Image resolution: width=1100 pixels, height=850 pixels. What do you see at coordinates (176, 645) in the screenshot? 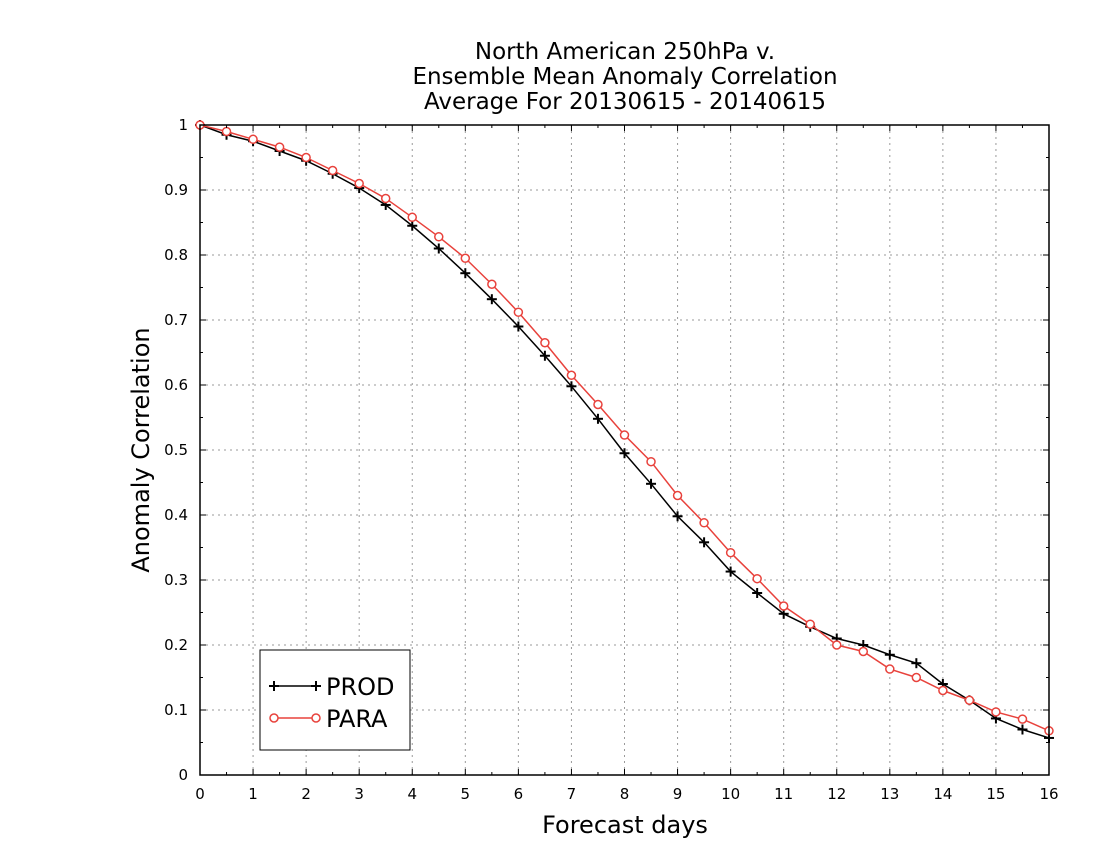
I see `y-tick-label: 0.2` at bounding box center [176, 645].